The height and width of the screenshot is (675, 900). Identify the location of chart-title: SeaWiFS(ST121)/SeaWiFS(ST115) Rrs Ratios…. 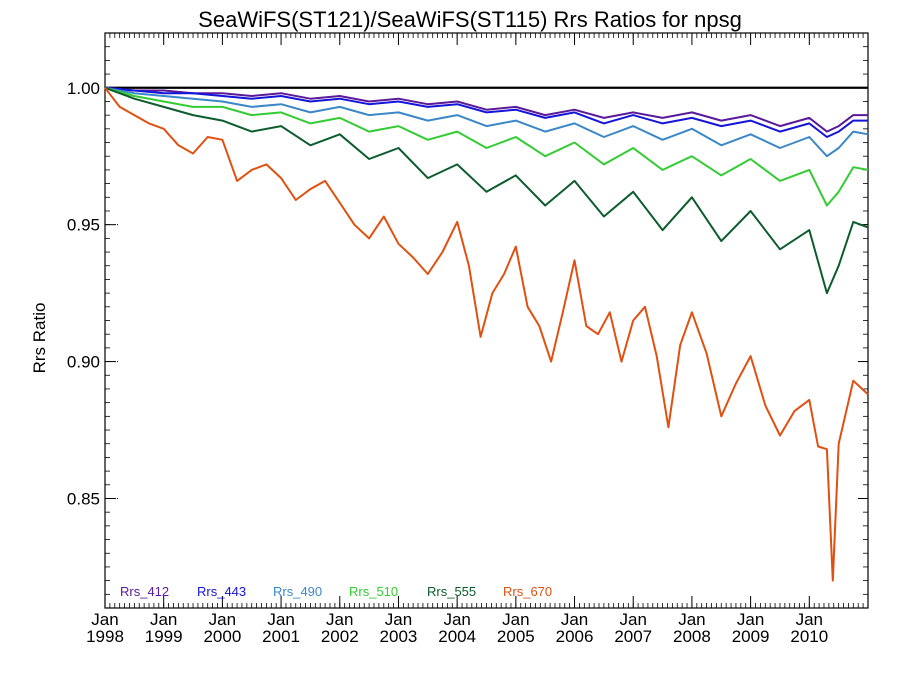
(470, 19).